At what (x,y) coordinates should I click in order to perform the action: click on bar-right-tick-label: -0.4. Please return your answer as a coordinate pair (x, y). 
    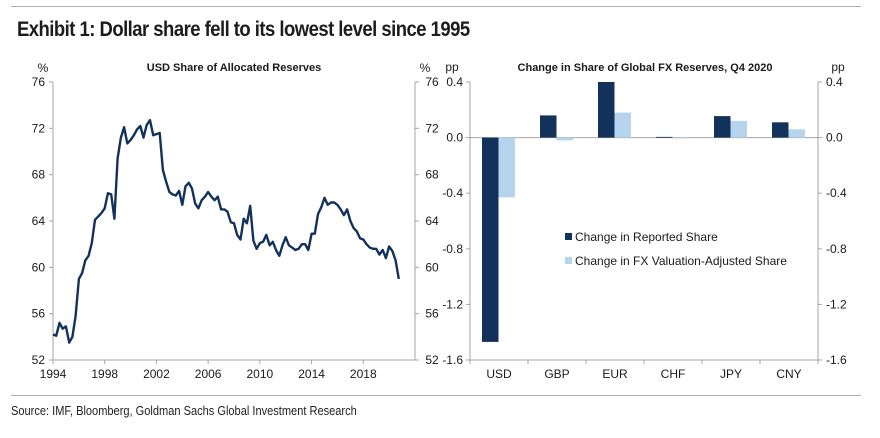
    Looking at the image, I should click on (836, 193).